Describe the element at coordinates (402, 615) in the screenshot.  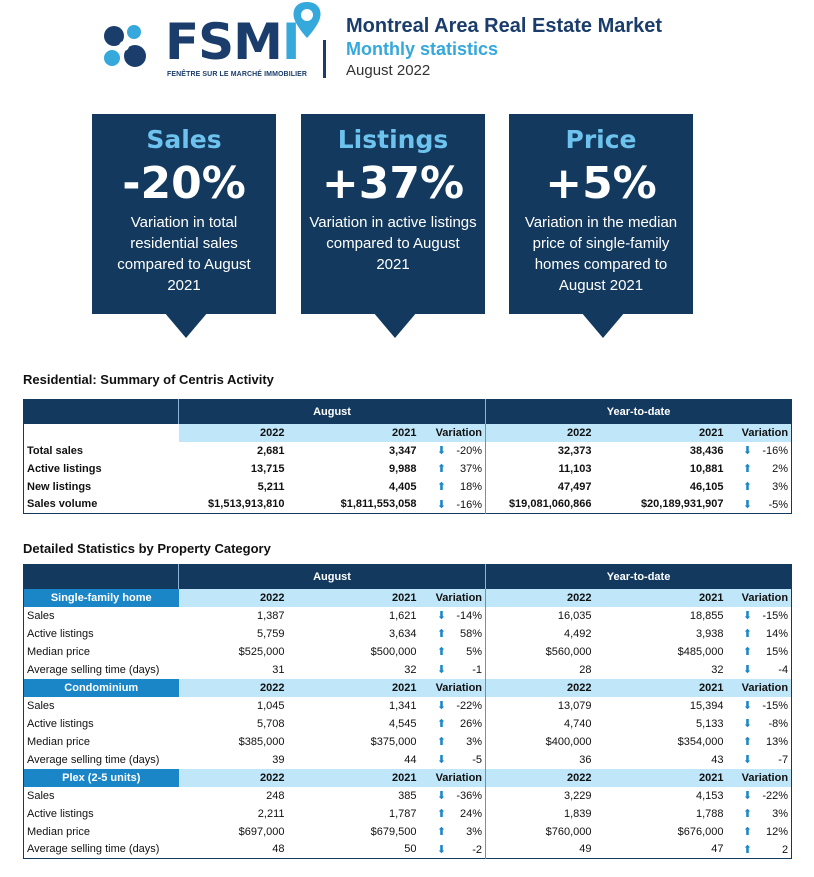
I see `value-2021-month: 1,621` at that location.